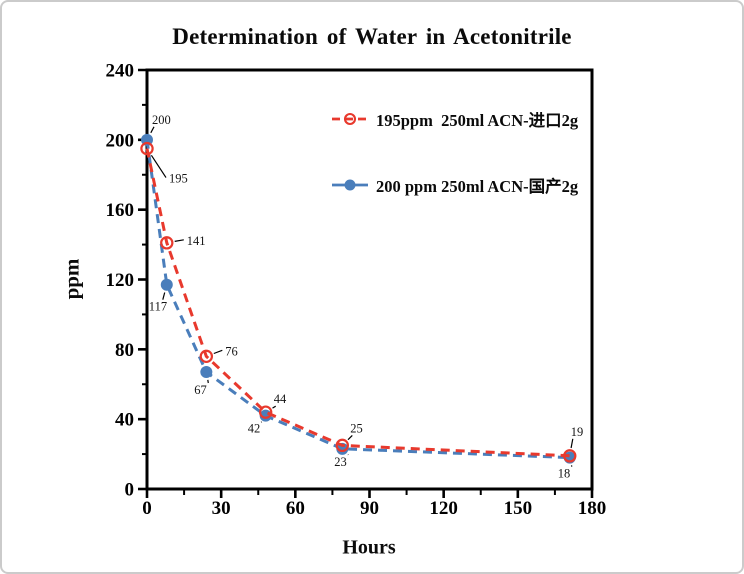 The image size is (744, 574). I want to click on solid-line-filled-circle-icon, so click(350, 185).